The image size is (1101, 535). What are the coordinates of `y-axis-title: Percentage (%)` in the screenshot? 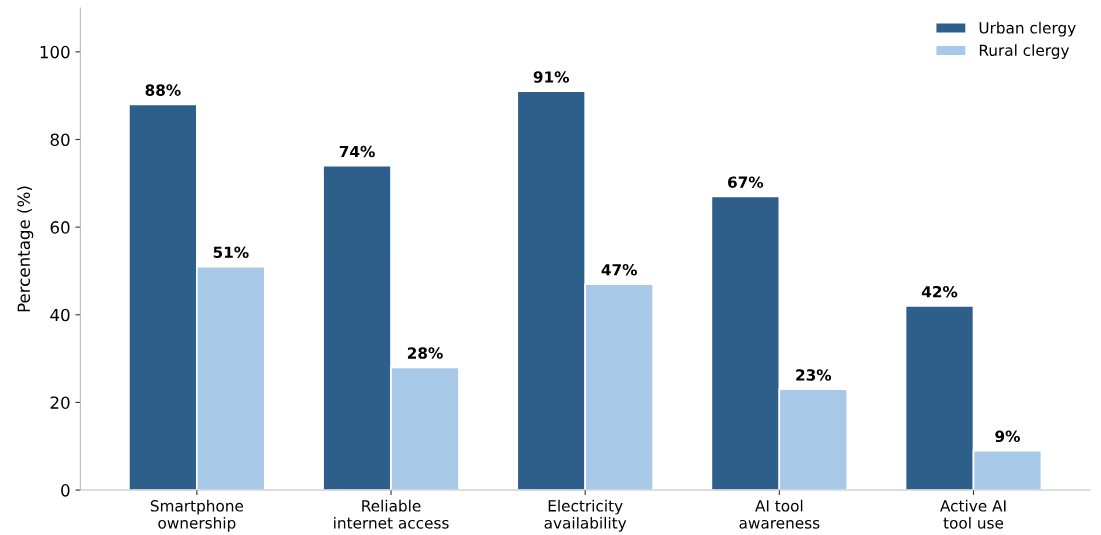 It's located at (25, 249).